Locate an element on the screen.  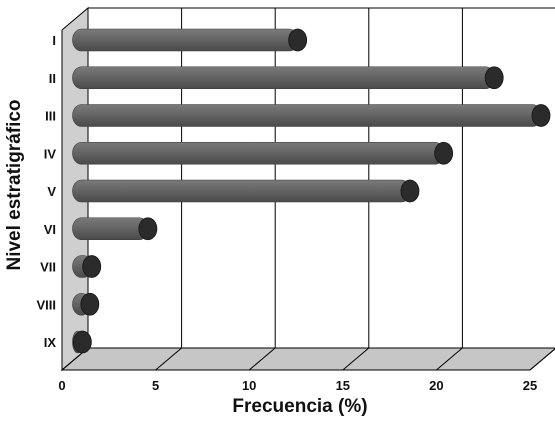
y-tick-label: VII is located at coordinates (48, 267).